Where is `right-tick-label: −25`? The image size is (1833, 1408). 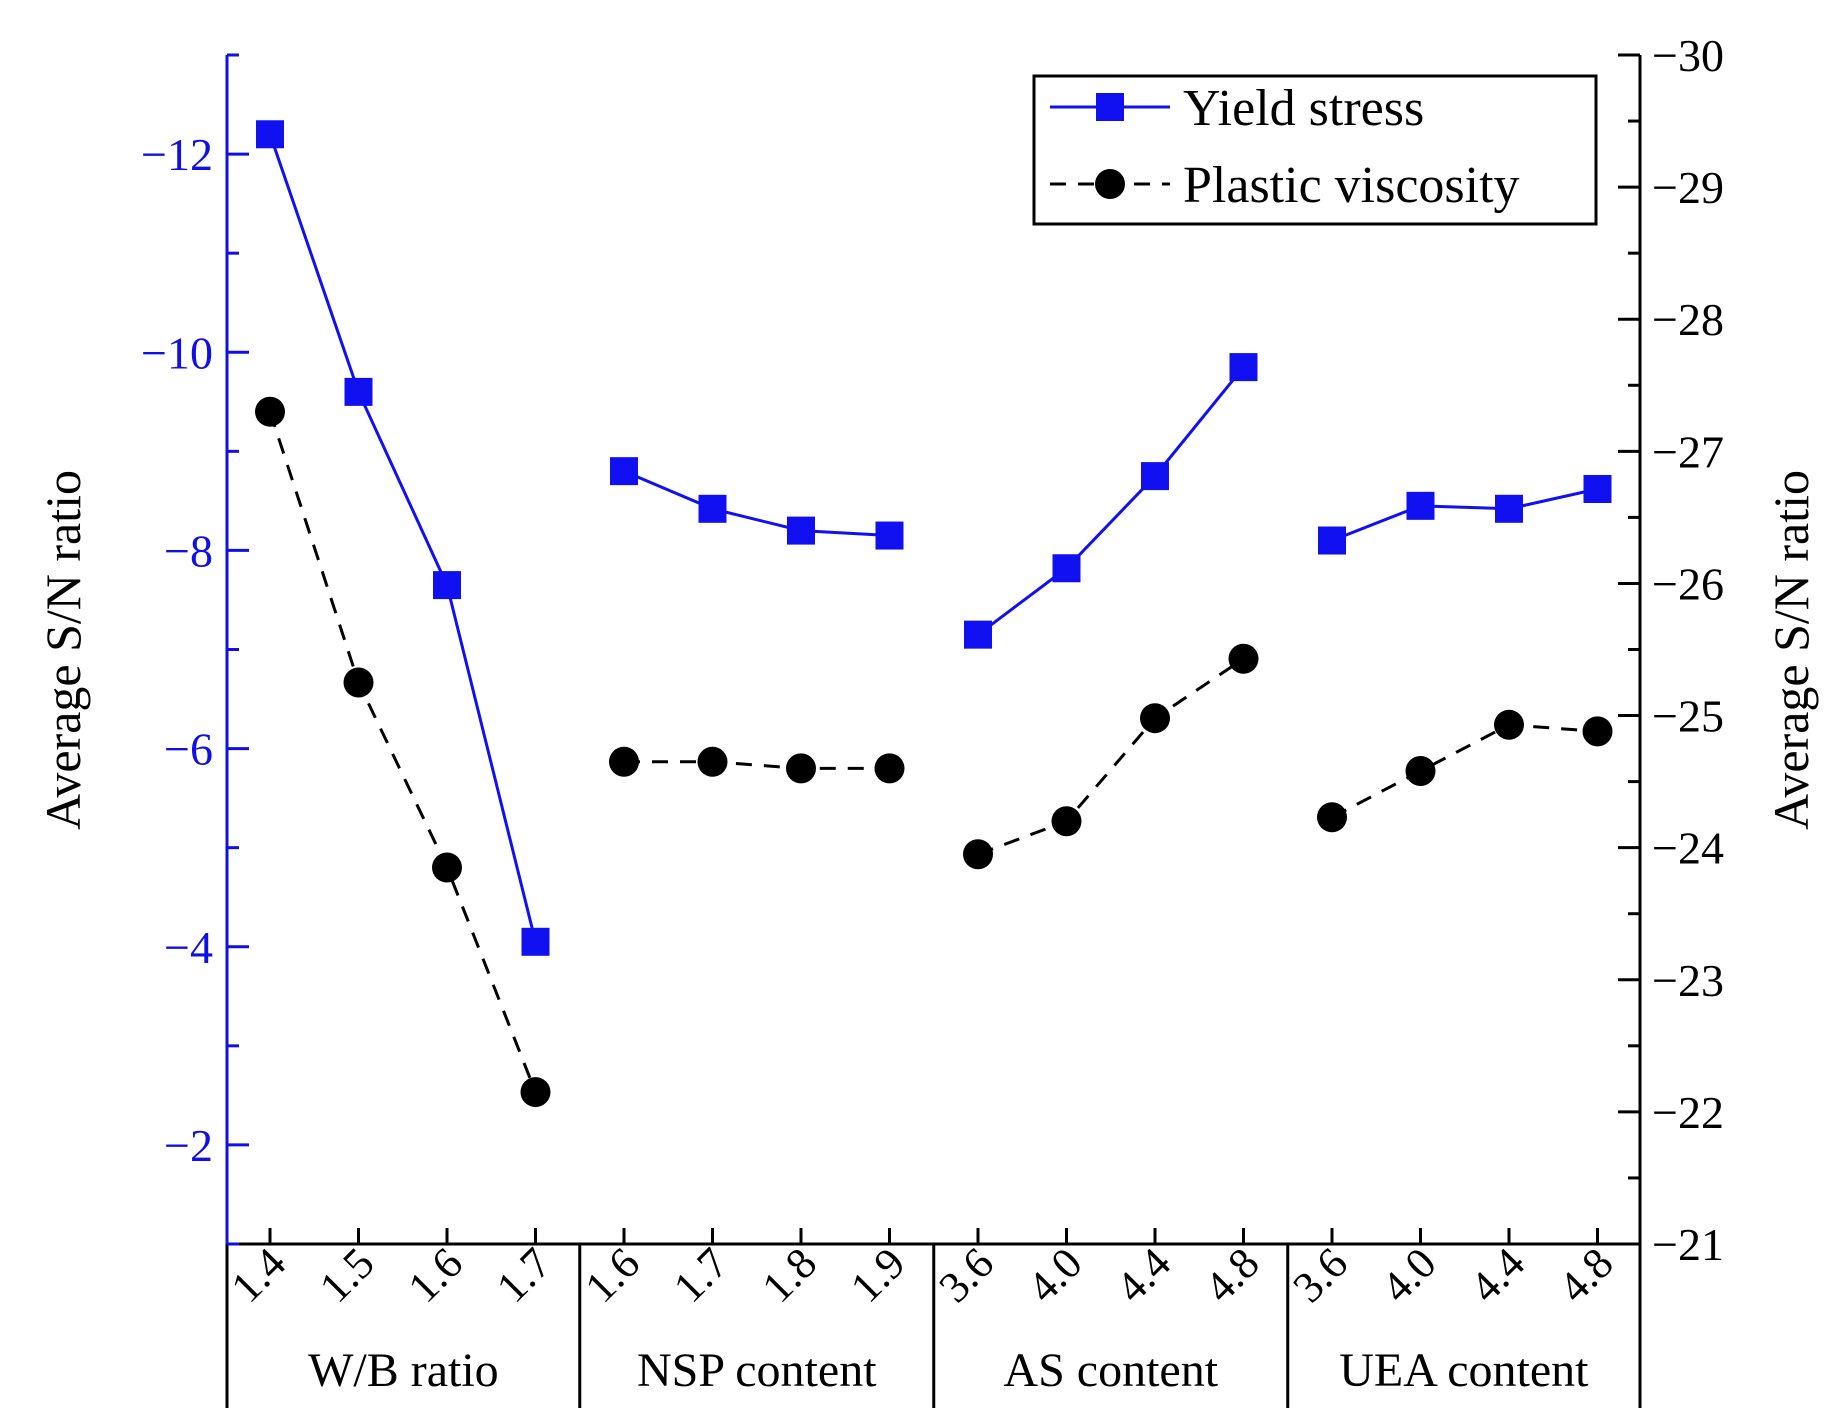 right-tick-label: −25 is located at coordinates (1688, 716).